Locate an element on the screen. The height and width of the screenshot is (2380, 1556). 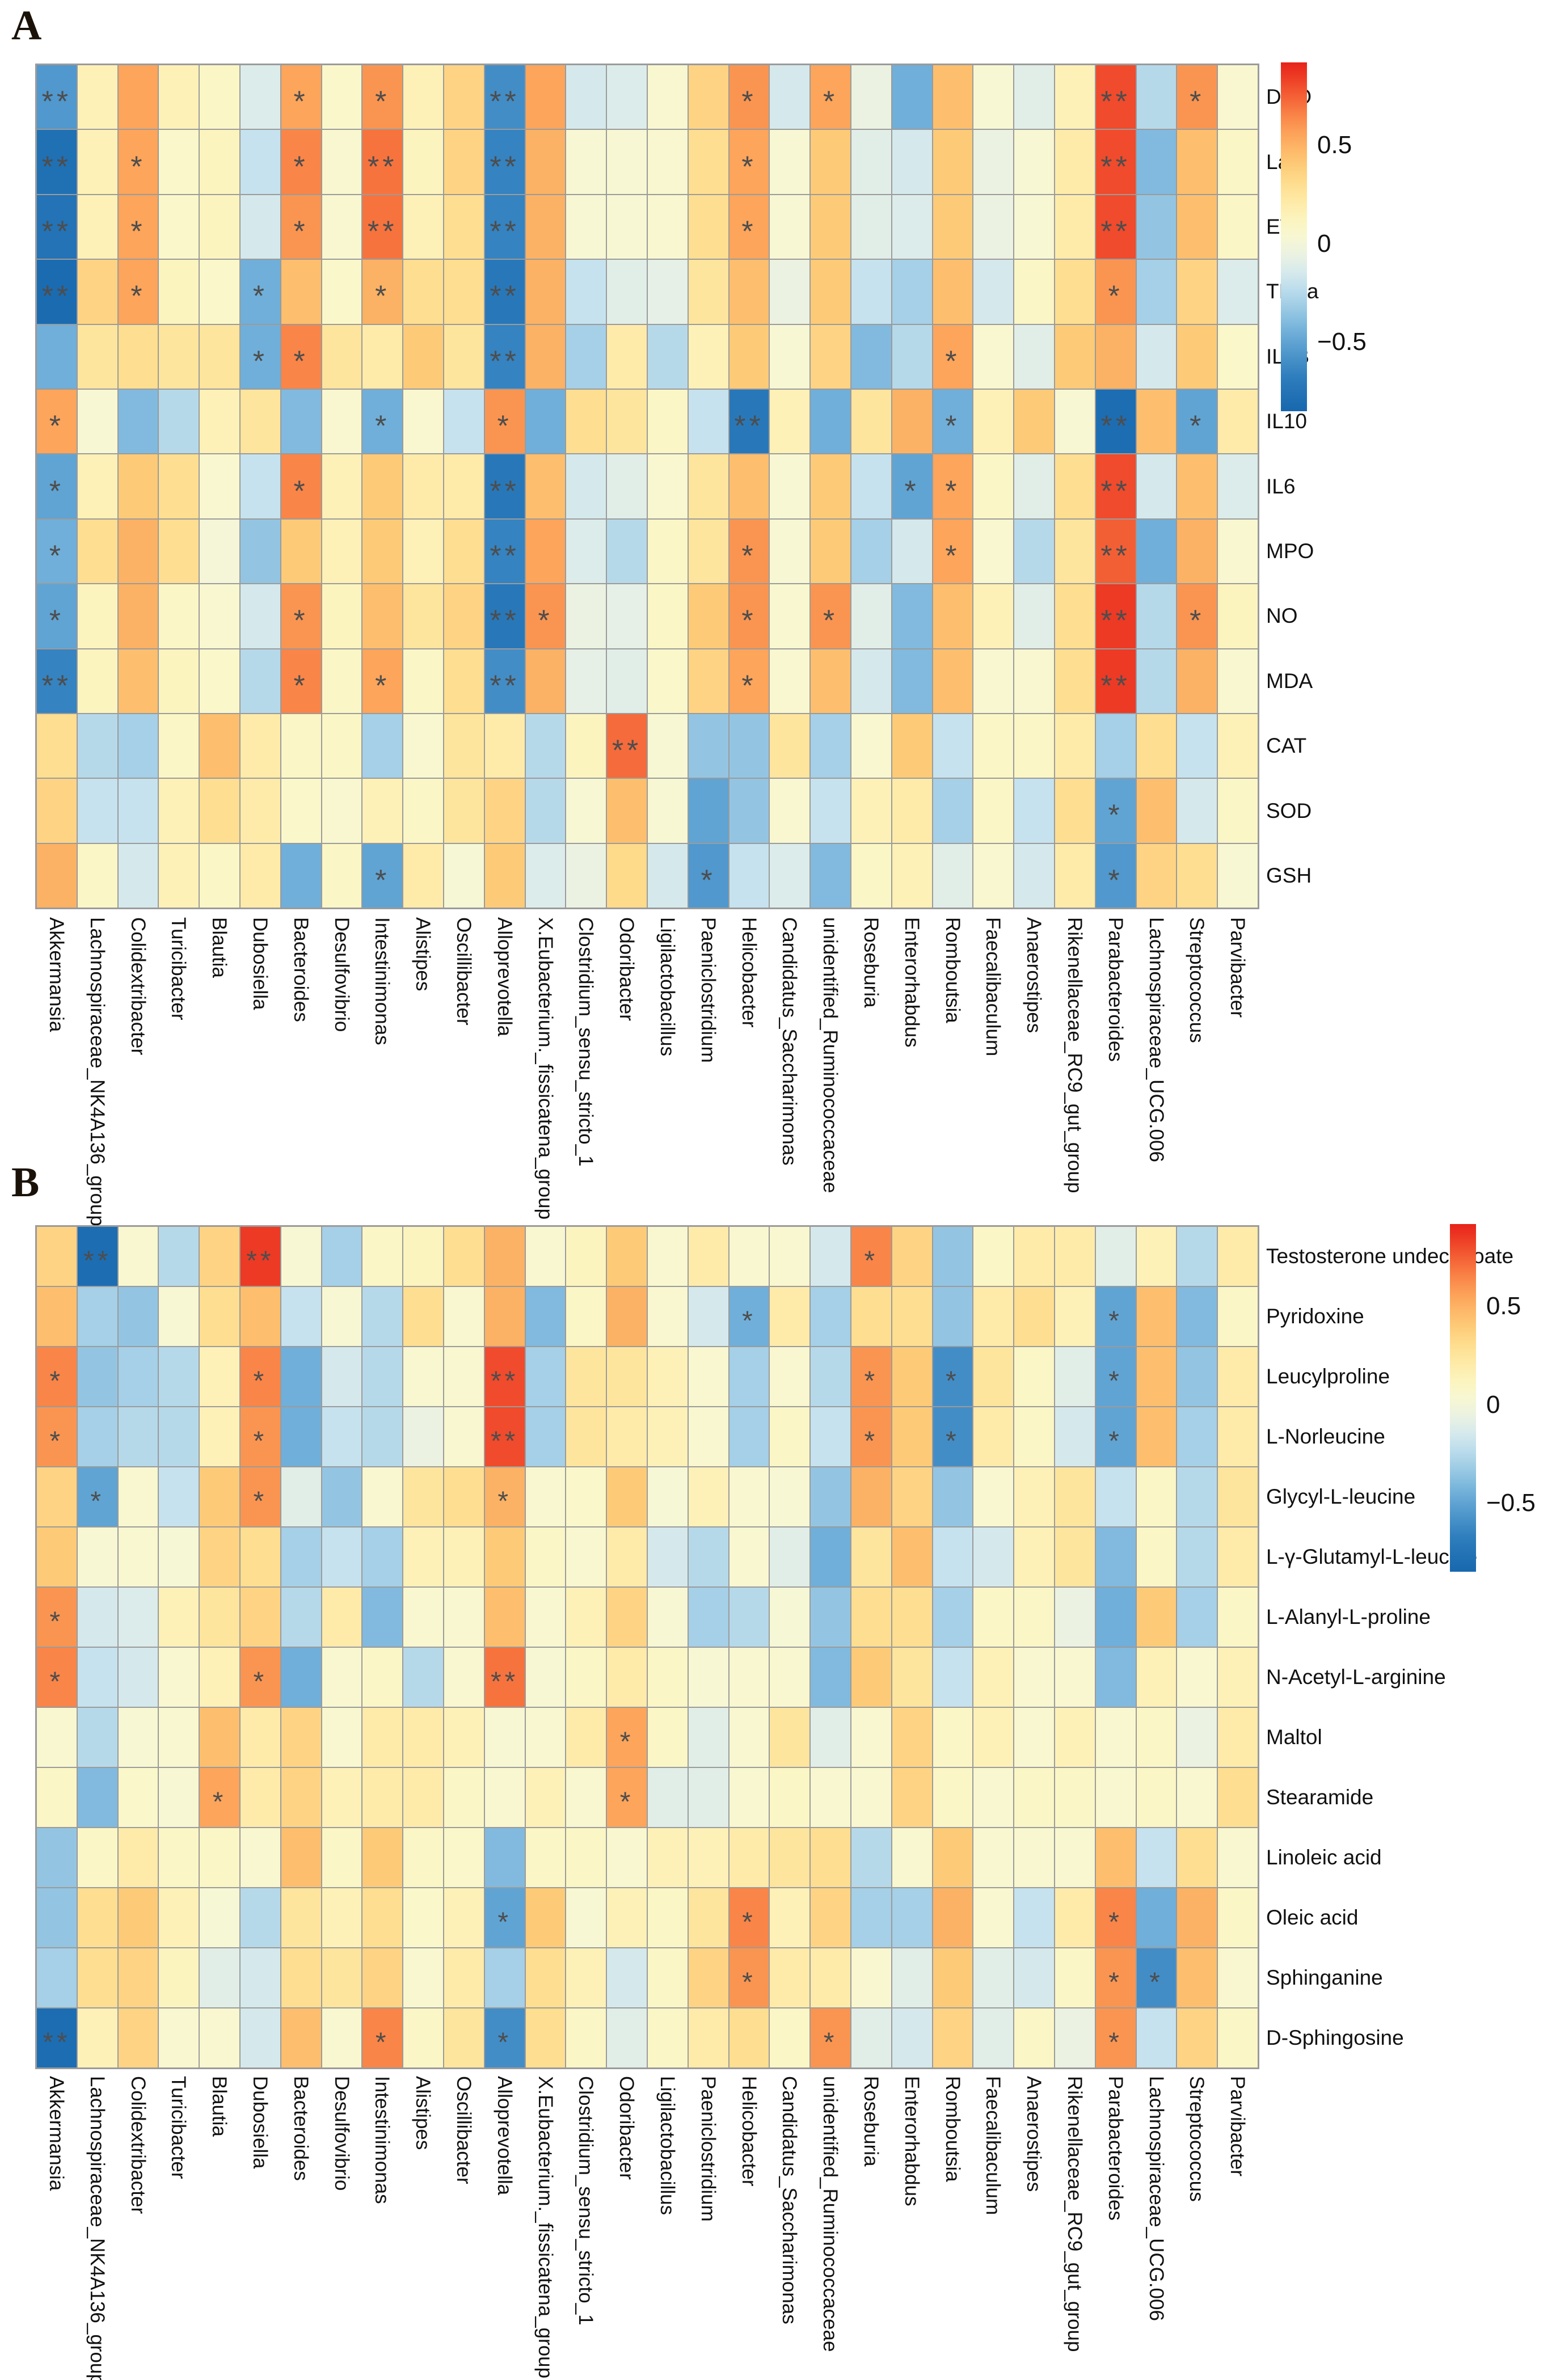
column-label: Anaerostipes is located at coordinates (1034, 2134).